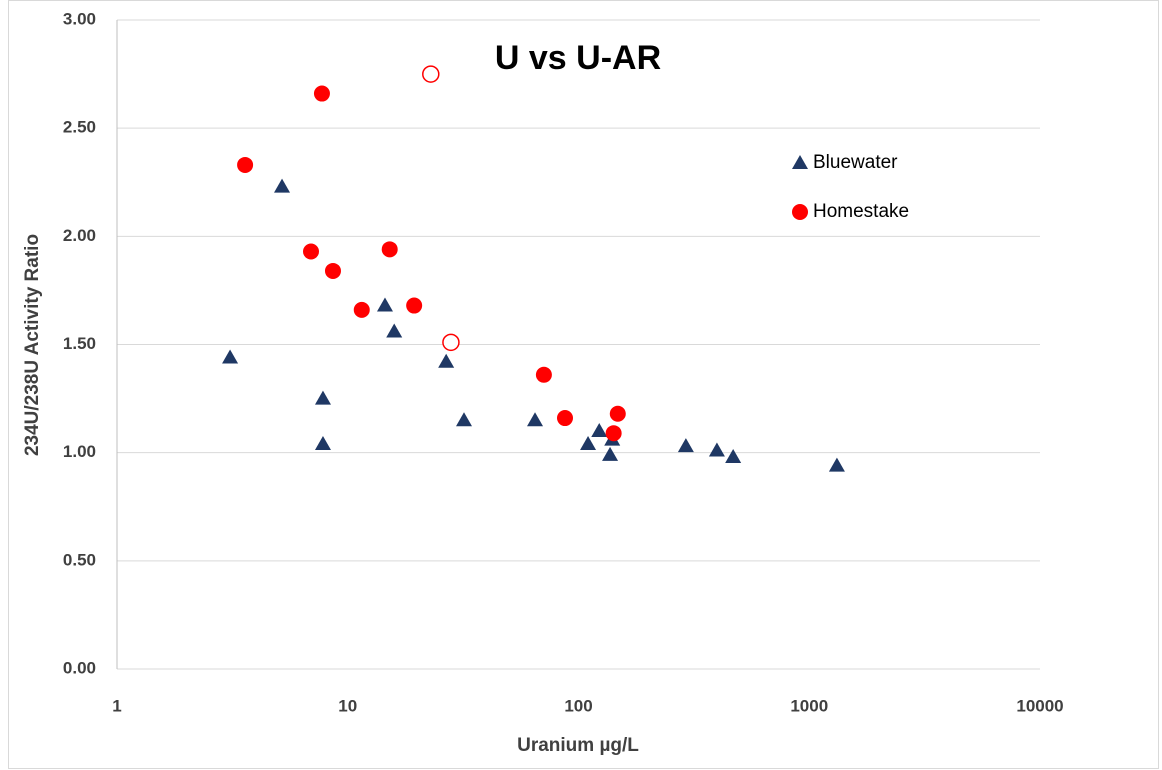 The image size is (1162, 770). What do you see at coordinates (79, 127) in the screenshot?
I see `y-tick-label: 2.50` at bounding box center [79, 127].